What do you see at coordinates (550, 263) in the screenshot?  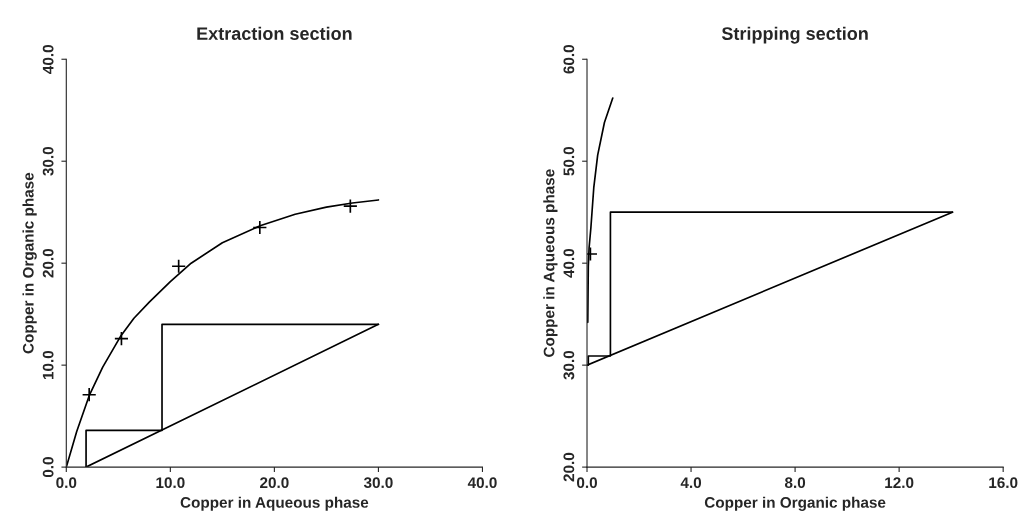 I see `y-axis-title: Copper in Aqueous phase` at bounding box center [550, 263].